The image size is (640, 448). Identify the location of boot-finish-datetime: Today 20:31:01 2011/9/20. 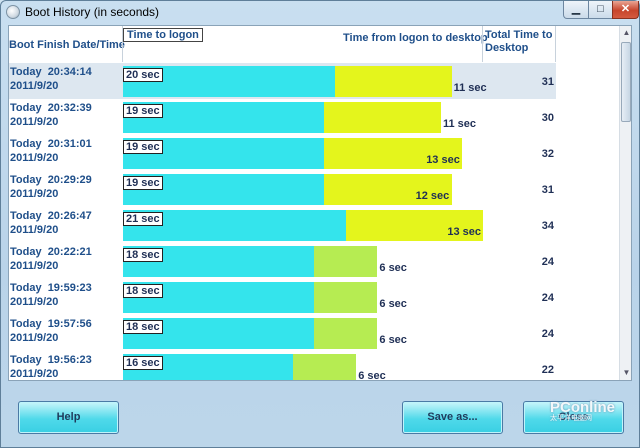
(51, 151).